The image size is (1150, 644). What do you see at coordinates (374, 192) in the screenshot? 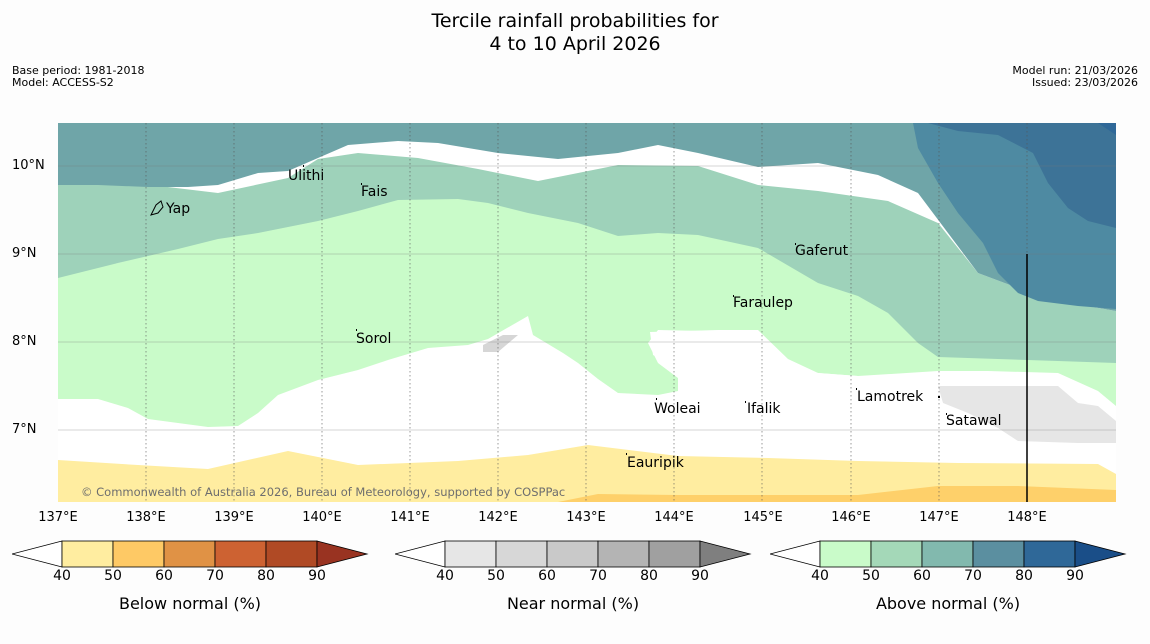
I see `place-fais: Fais` at bounding box center [374, 192].